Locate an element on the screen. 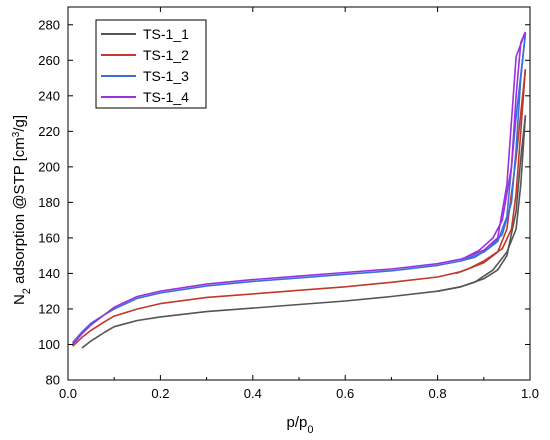 The image size is (550, 440). series-ts-1-2-desorption is located at coordinates (491, 172).